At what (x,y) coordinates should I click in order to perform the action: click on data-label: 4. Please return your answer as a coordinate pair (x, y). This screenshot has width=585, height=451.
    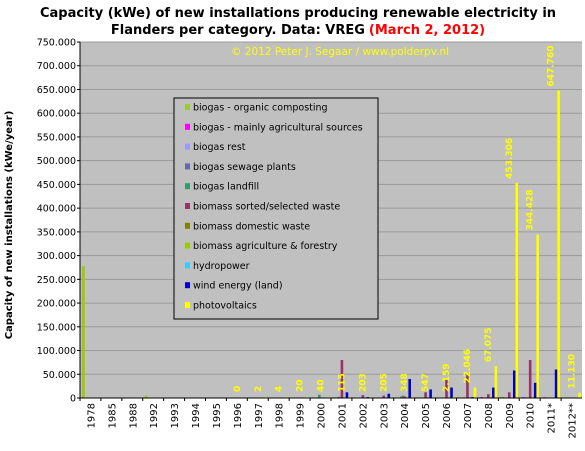
    Looking at the image, I should click on (280, 389).